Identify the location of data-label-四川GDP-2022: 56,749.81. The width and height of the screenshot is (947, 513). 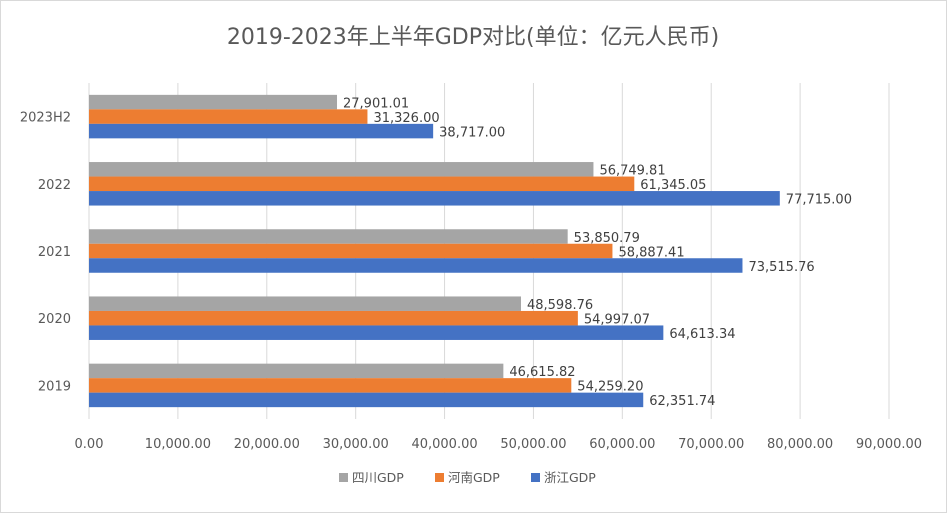
(632, 171).